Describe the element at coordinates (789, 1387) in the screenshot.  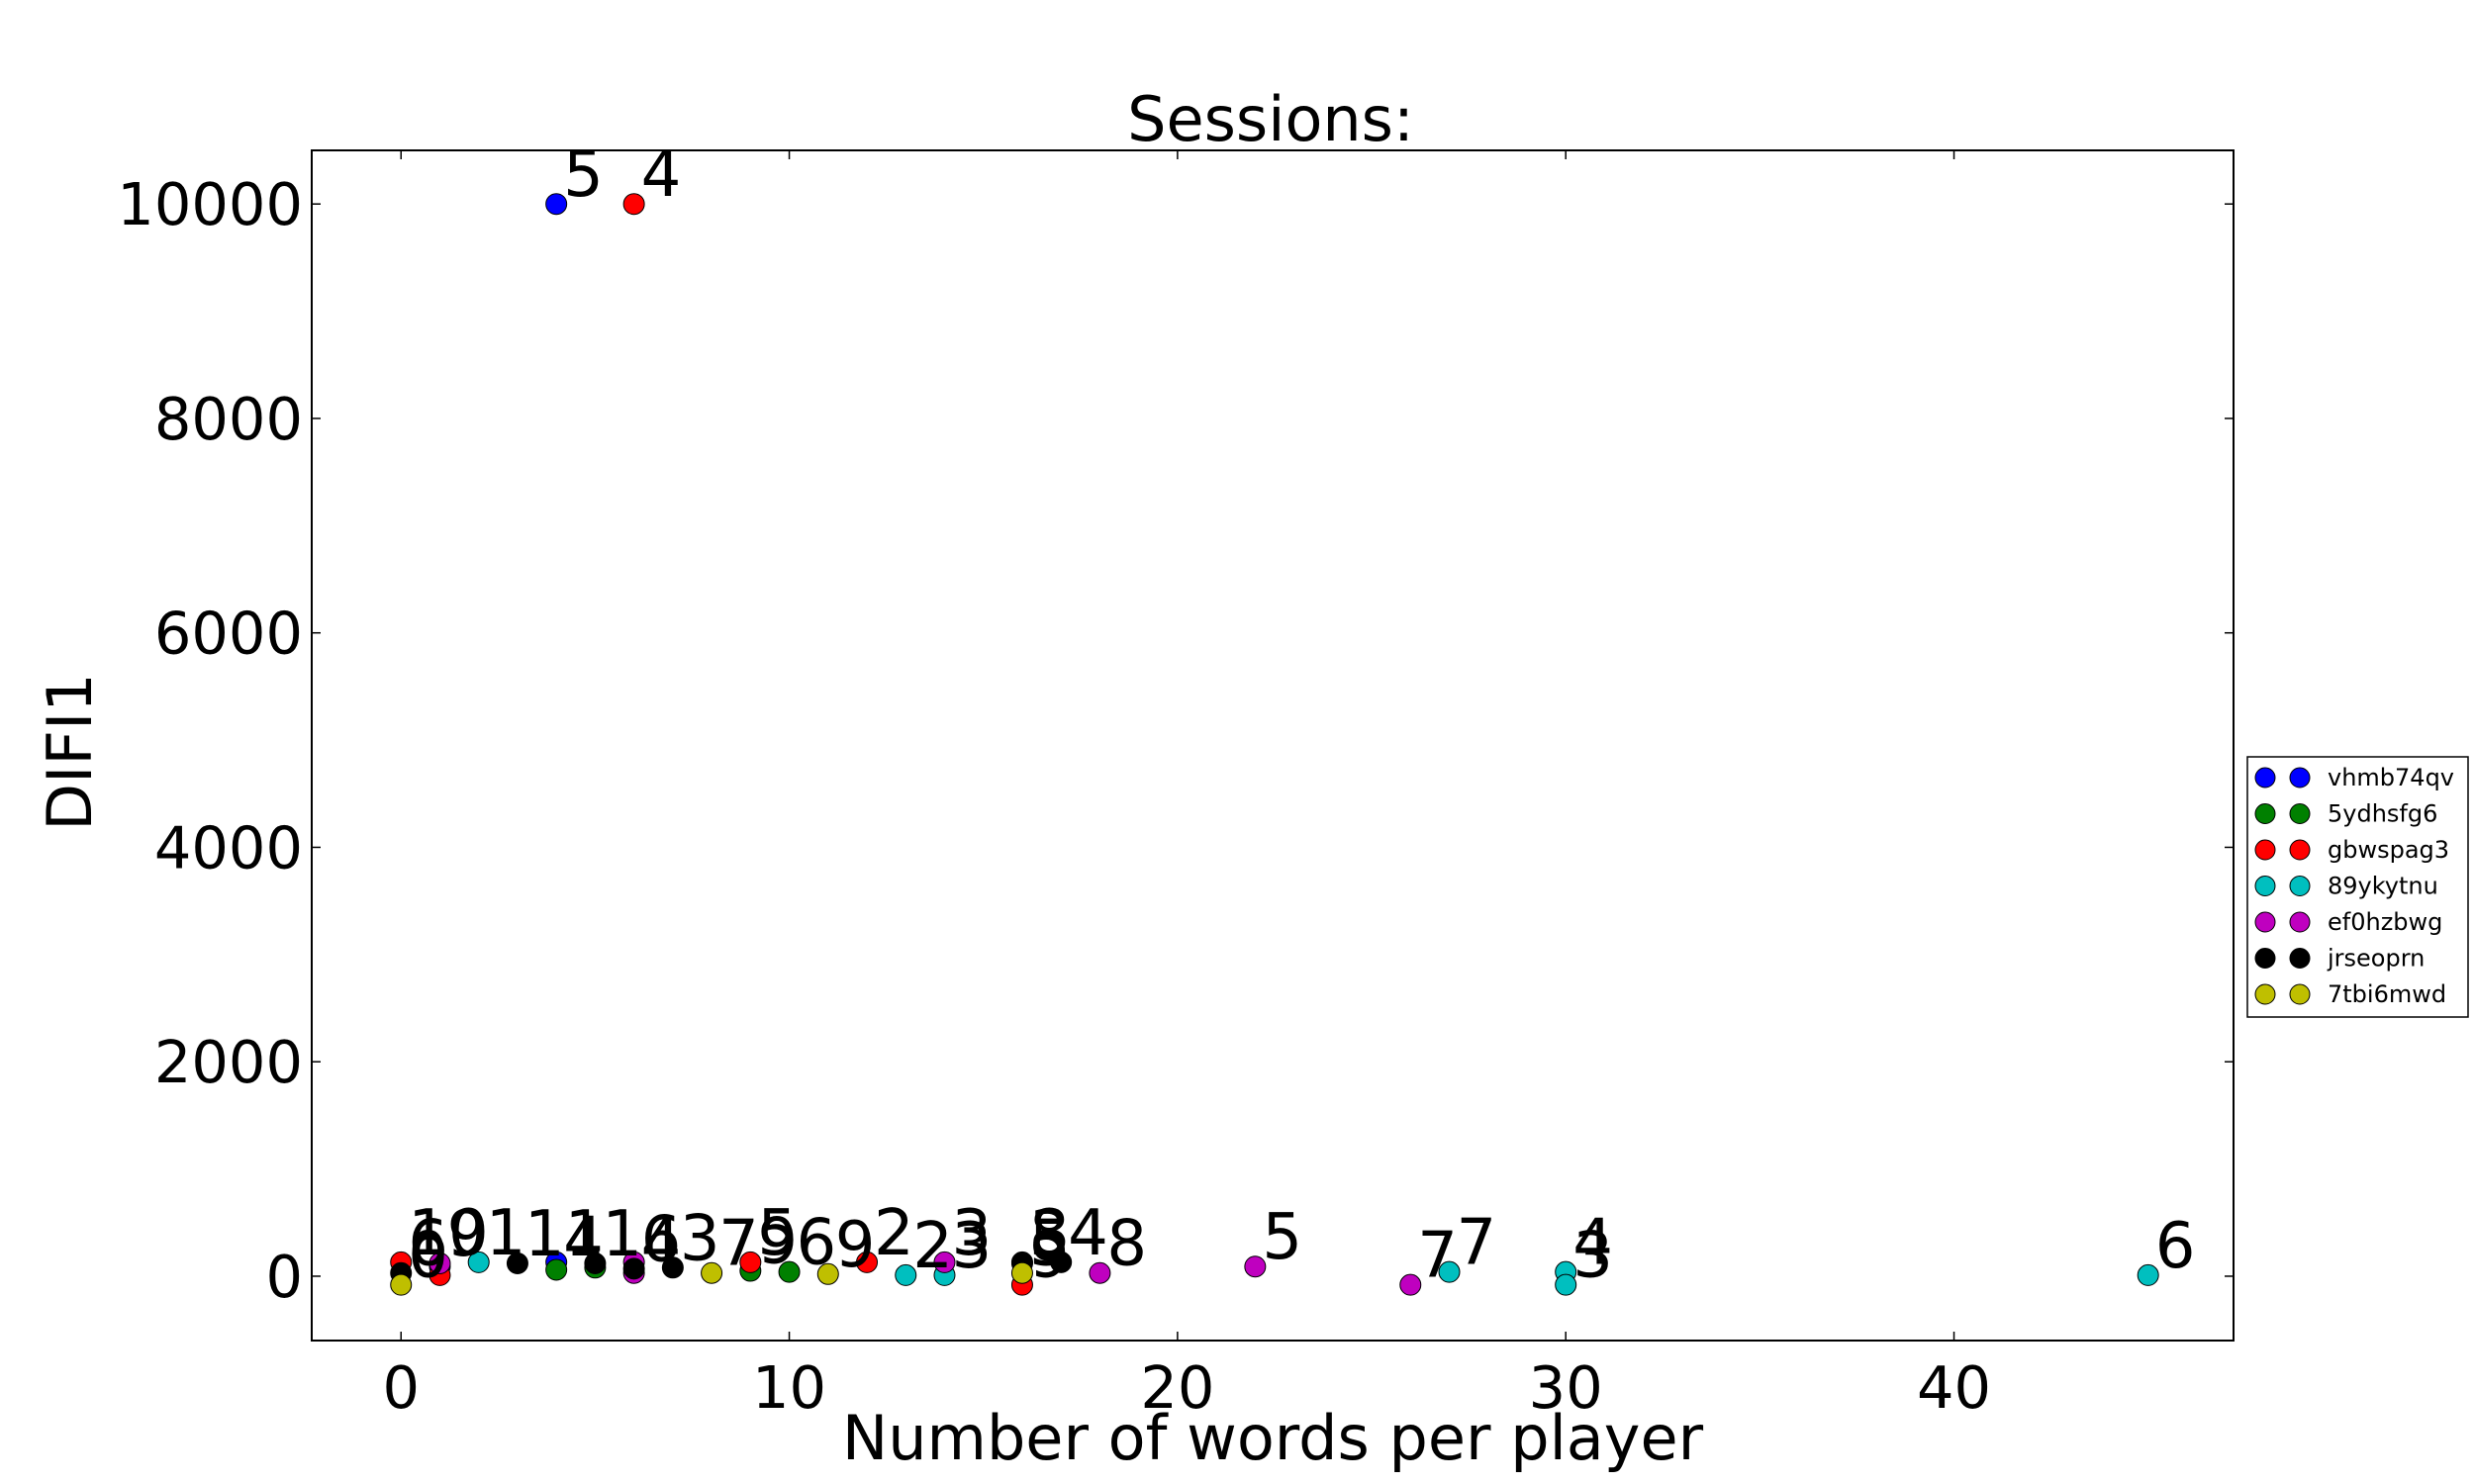
I see `x-tick-label: 10` at that location.